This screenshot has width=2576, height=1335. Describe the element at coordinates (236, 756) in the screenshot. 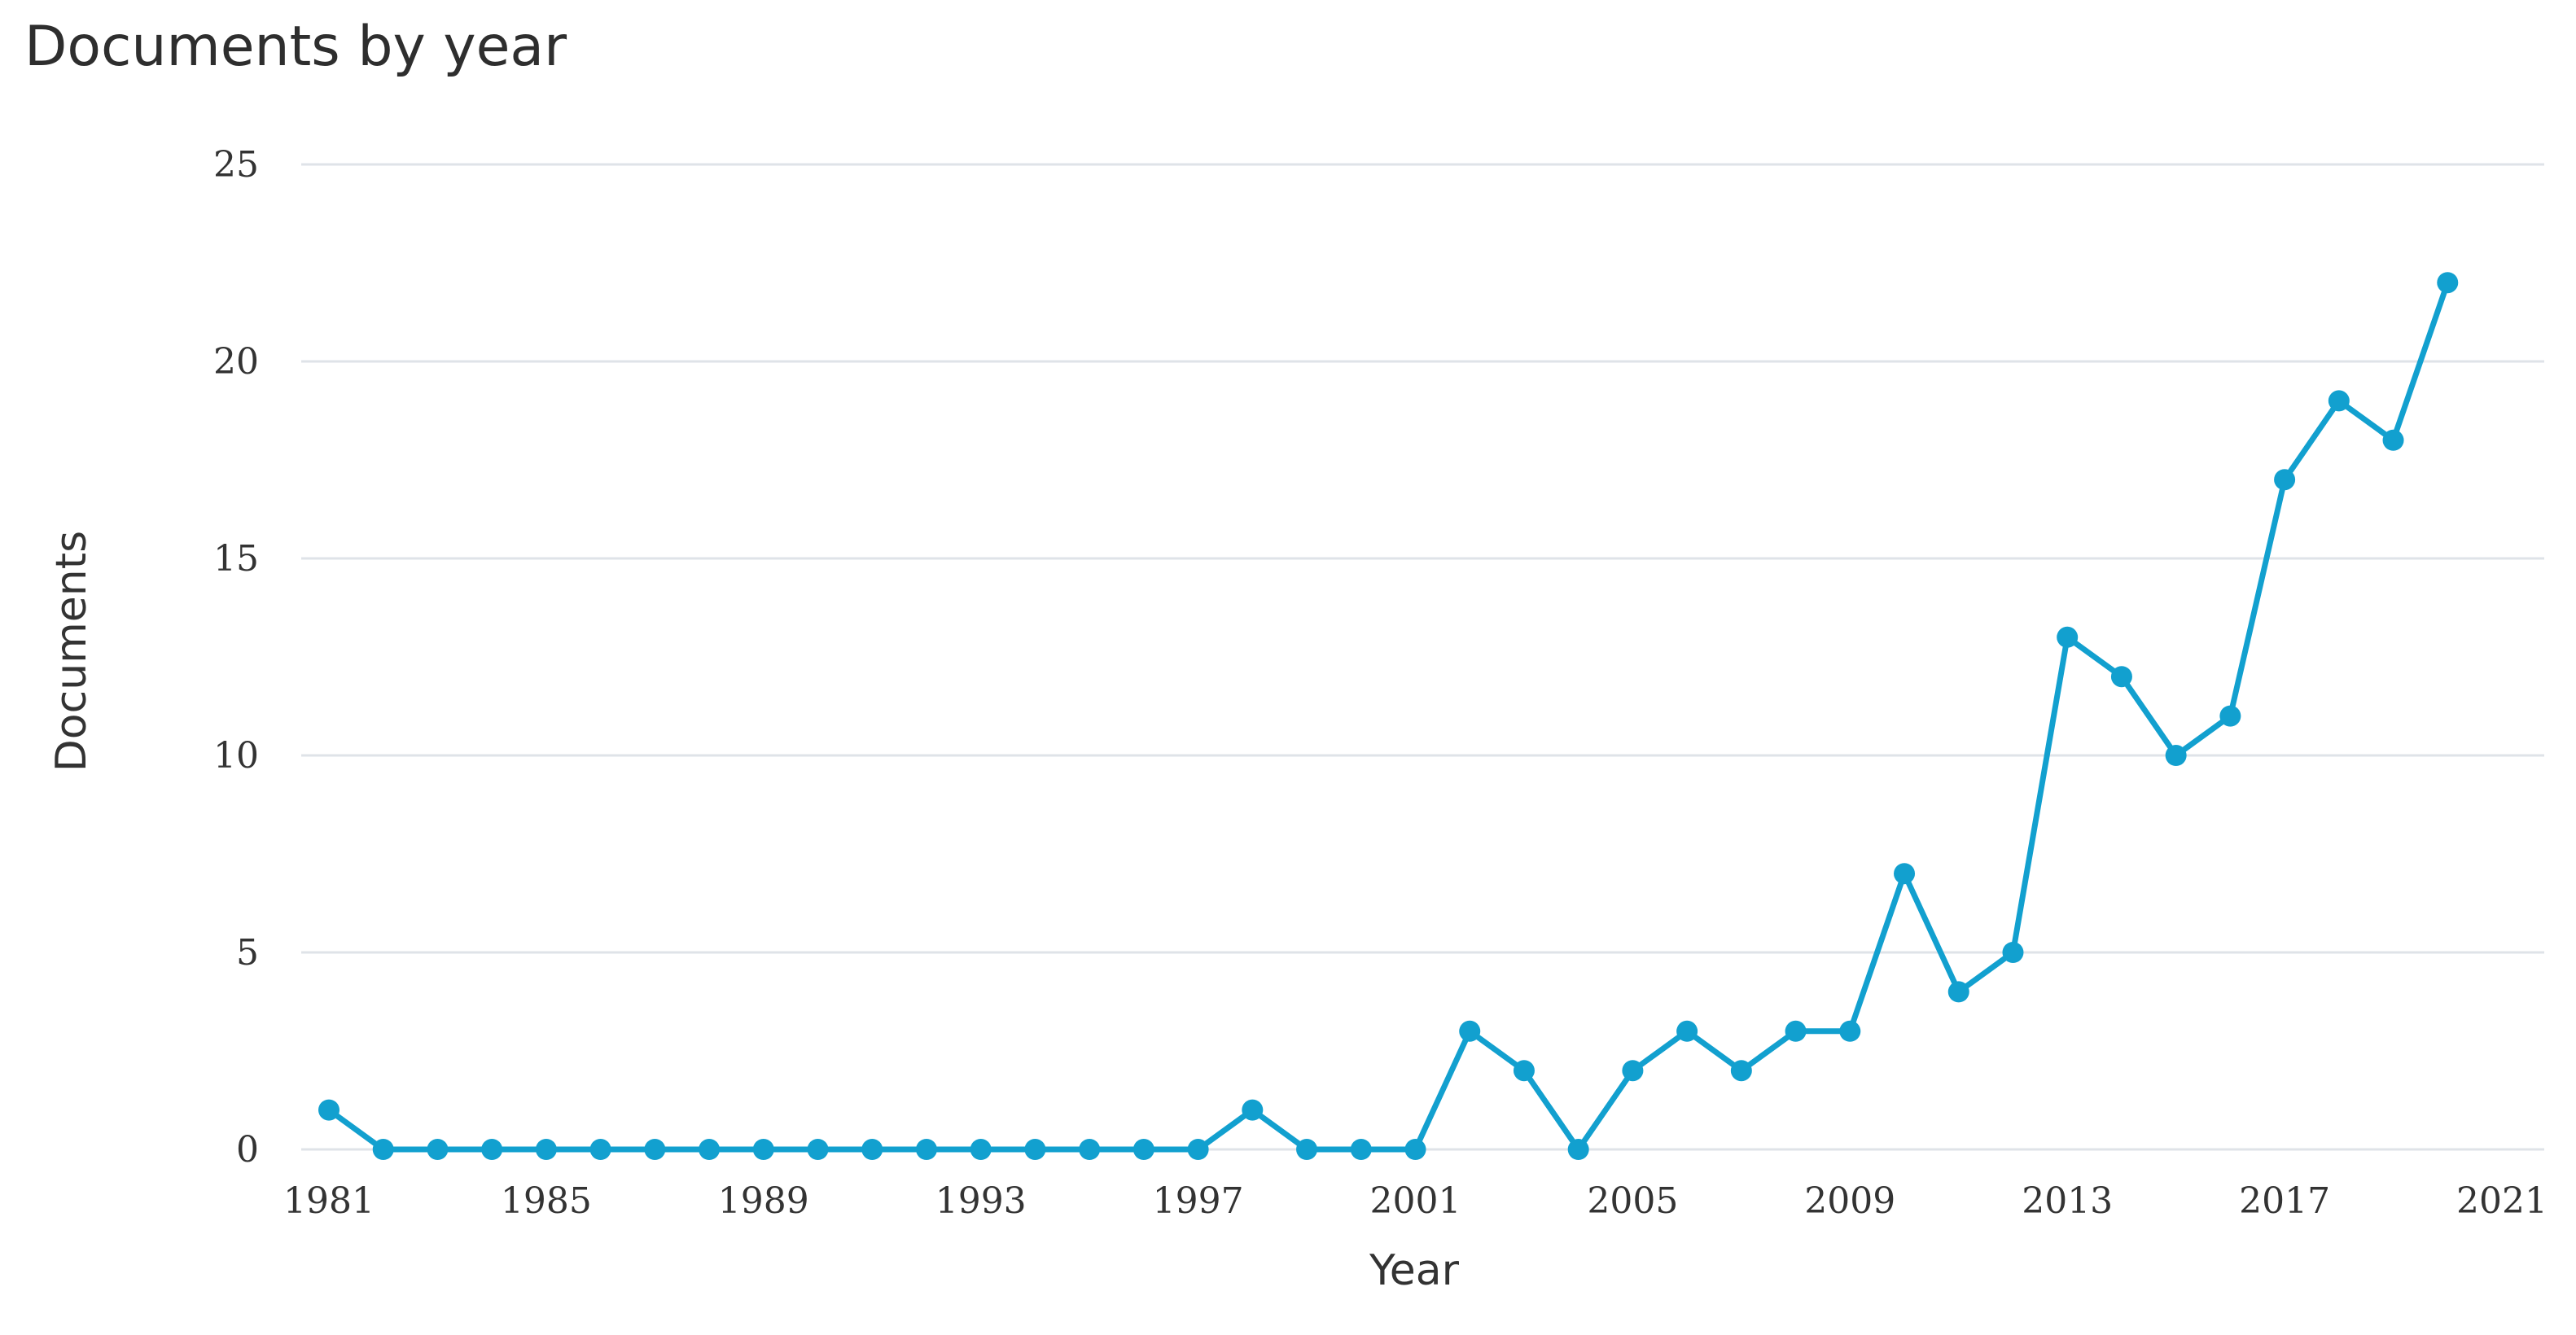

I see `y-tick-label: 10` at that location.